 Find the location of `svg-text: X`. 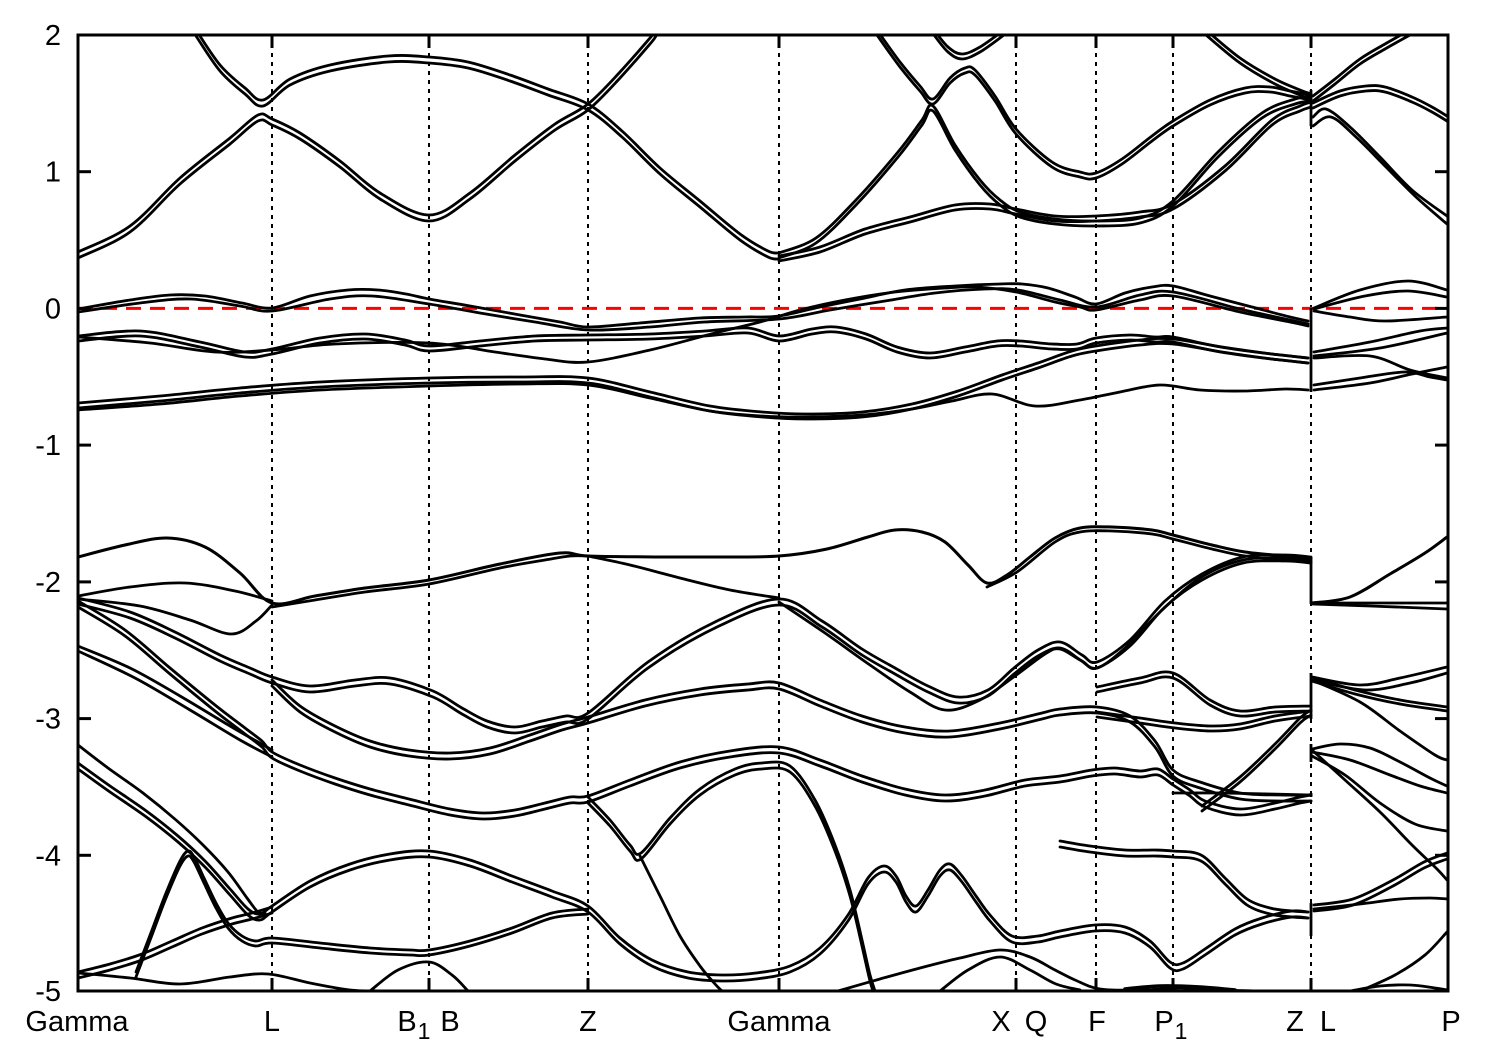

svg-text: X is located at coordinates (1000, 1022).